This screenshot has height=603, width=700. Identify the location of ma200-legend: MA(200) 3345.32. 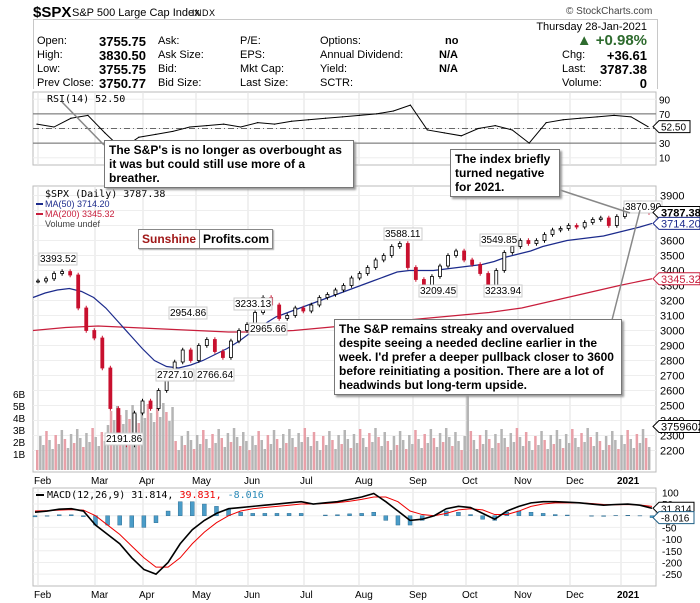
(80, 214).